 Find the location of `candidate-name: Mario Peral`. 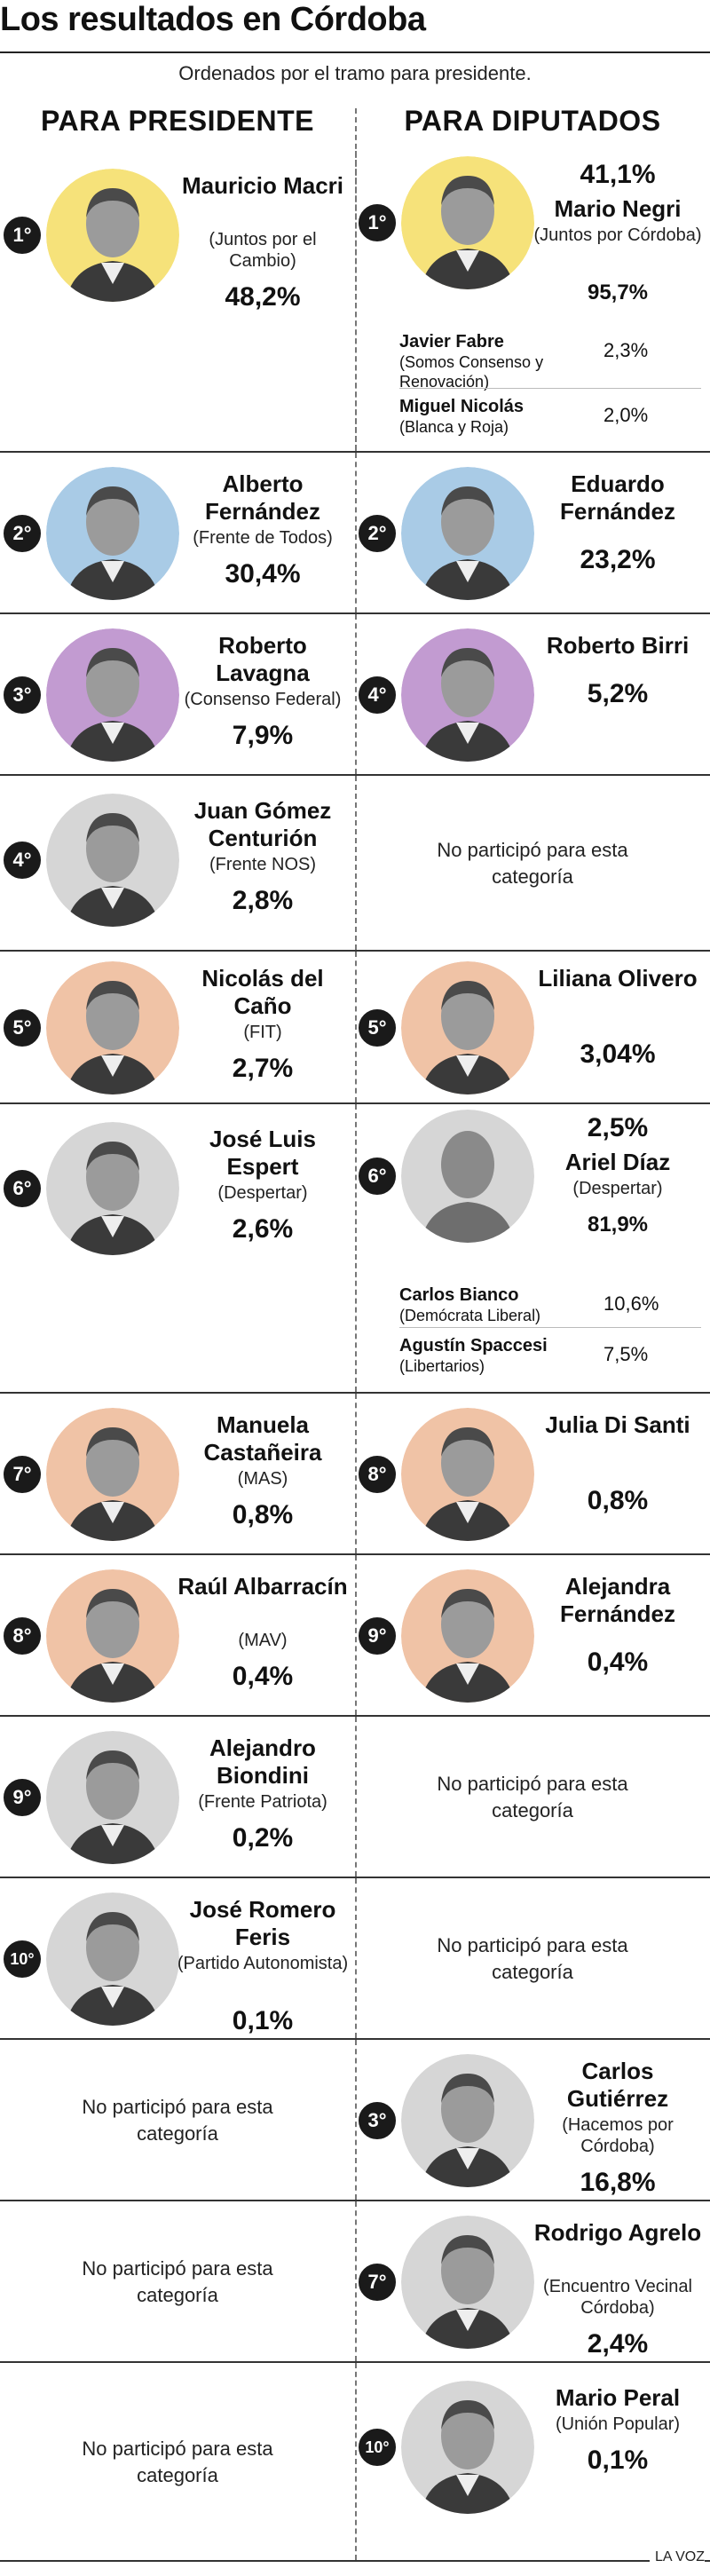

candidate-name: Mario Peral is located at coordinates (618, 2397).